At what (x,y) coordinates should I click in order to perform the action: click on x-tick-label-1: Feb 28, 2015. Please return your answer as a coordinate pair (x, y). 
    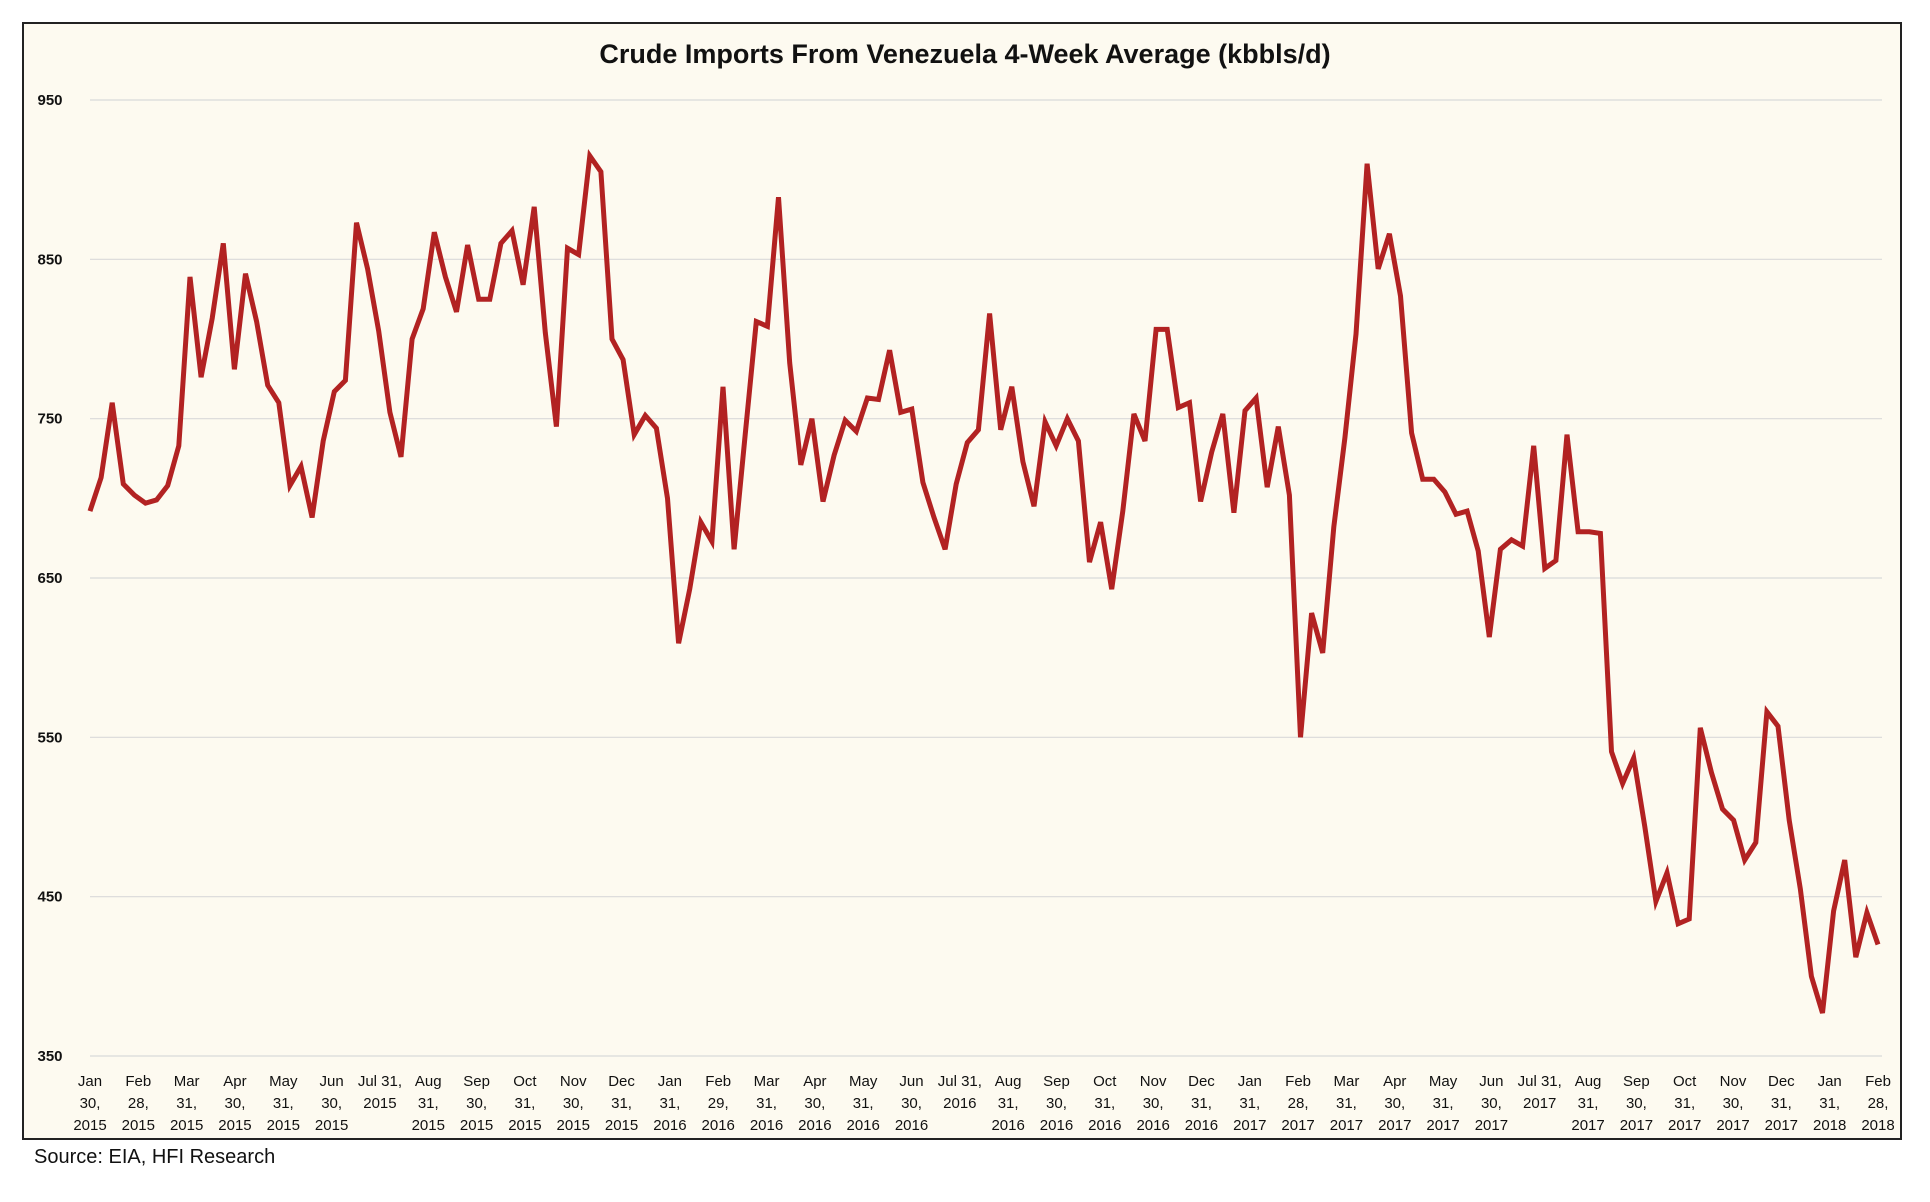
    Looking at the image, I should click on (138, 1103).